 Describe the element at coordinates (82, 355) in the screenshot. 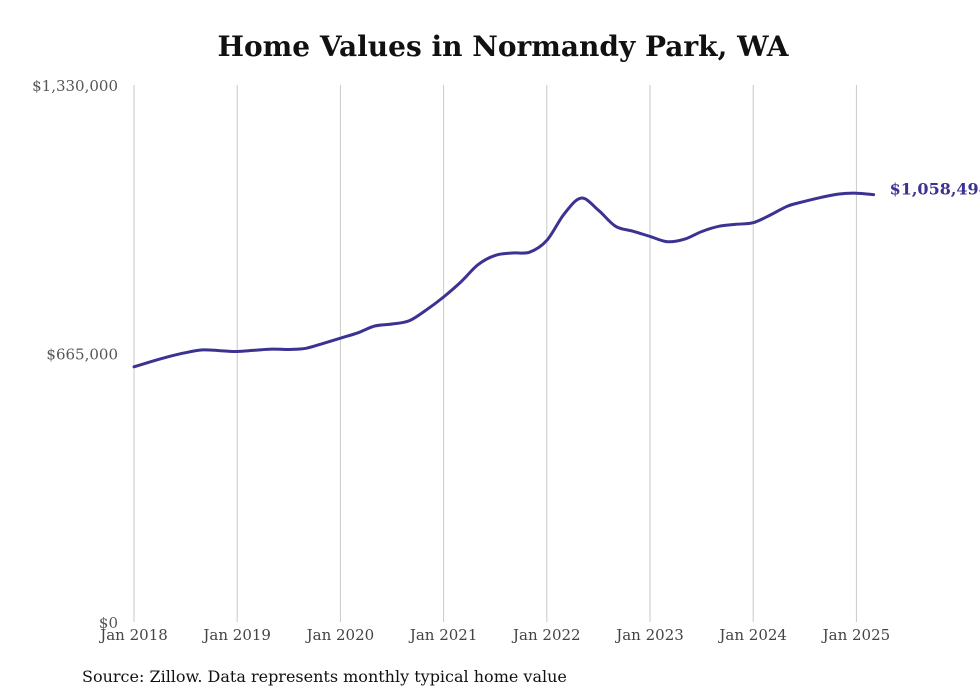

I see `y-tick-label: $665,000` at that location.